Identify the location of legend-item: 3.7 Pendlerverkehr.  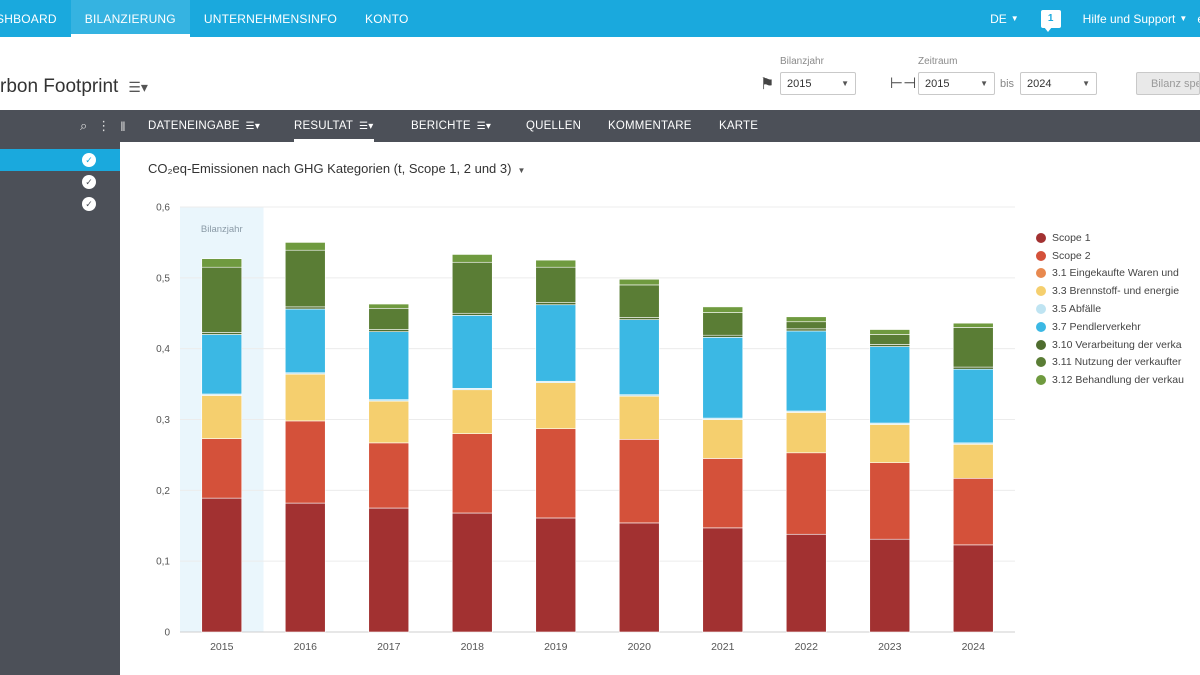
(1118, 327).